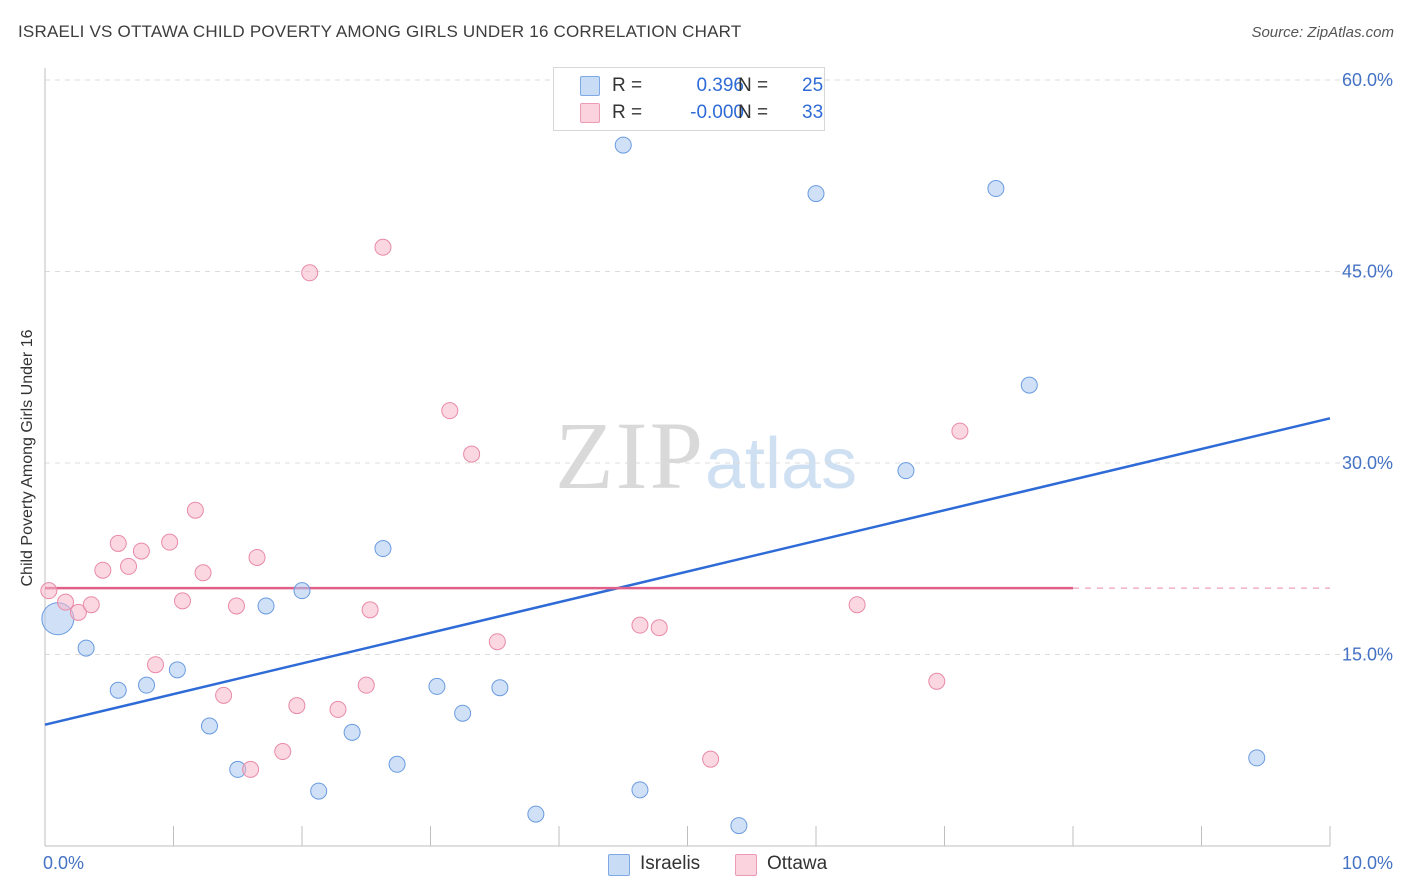 The height and width of the screenshot is (892, 1406). What do you see at coordinates (797, 863) in the screenshot?
I see `legend-label-ottawa: Ottawa` at bounding box center [797, 863].